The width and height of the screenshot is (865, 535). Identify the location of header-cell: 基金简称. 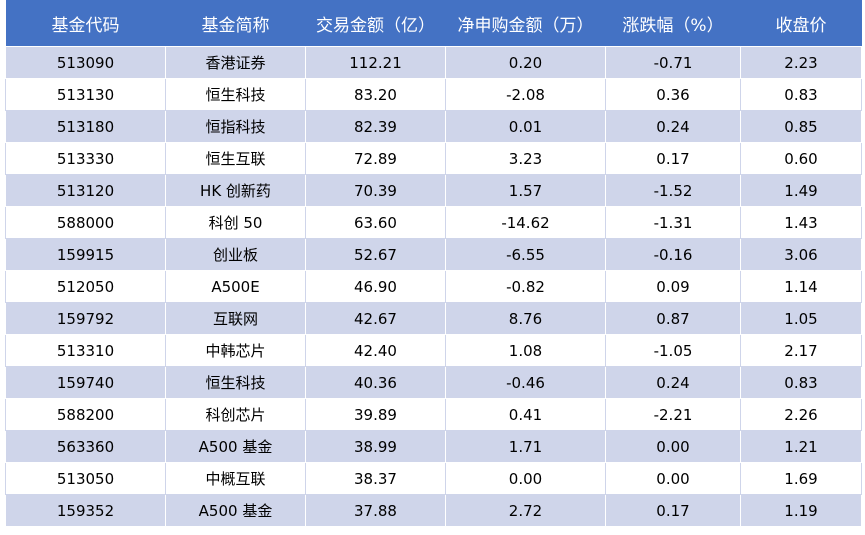
(235, 23).